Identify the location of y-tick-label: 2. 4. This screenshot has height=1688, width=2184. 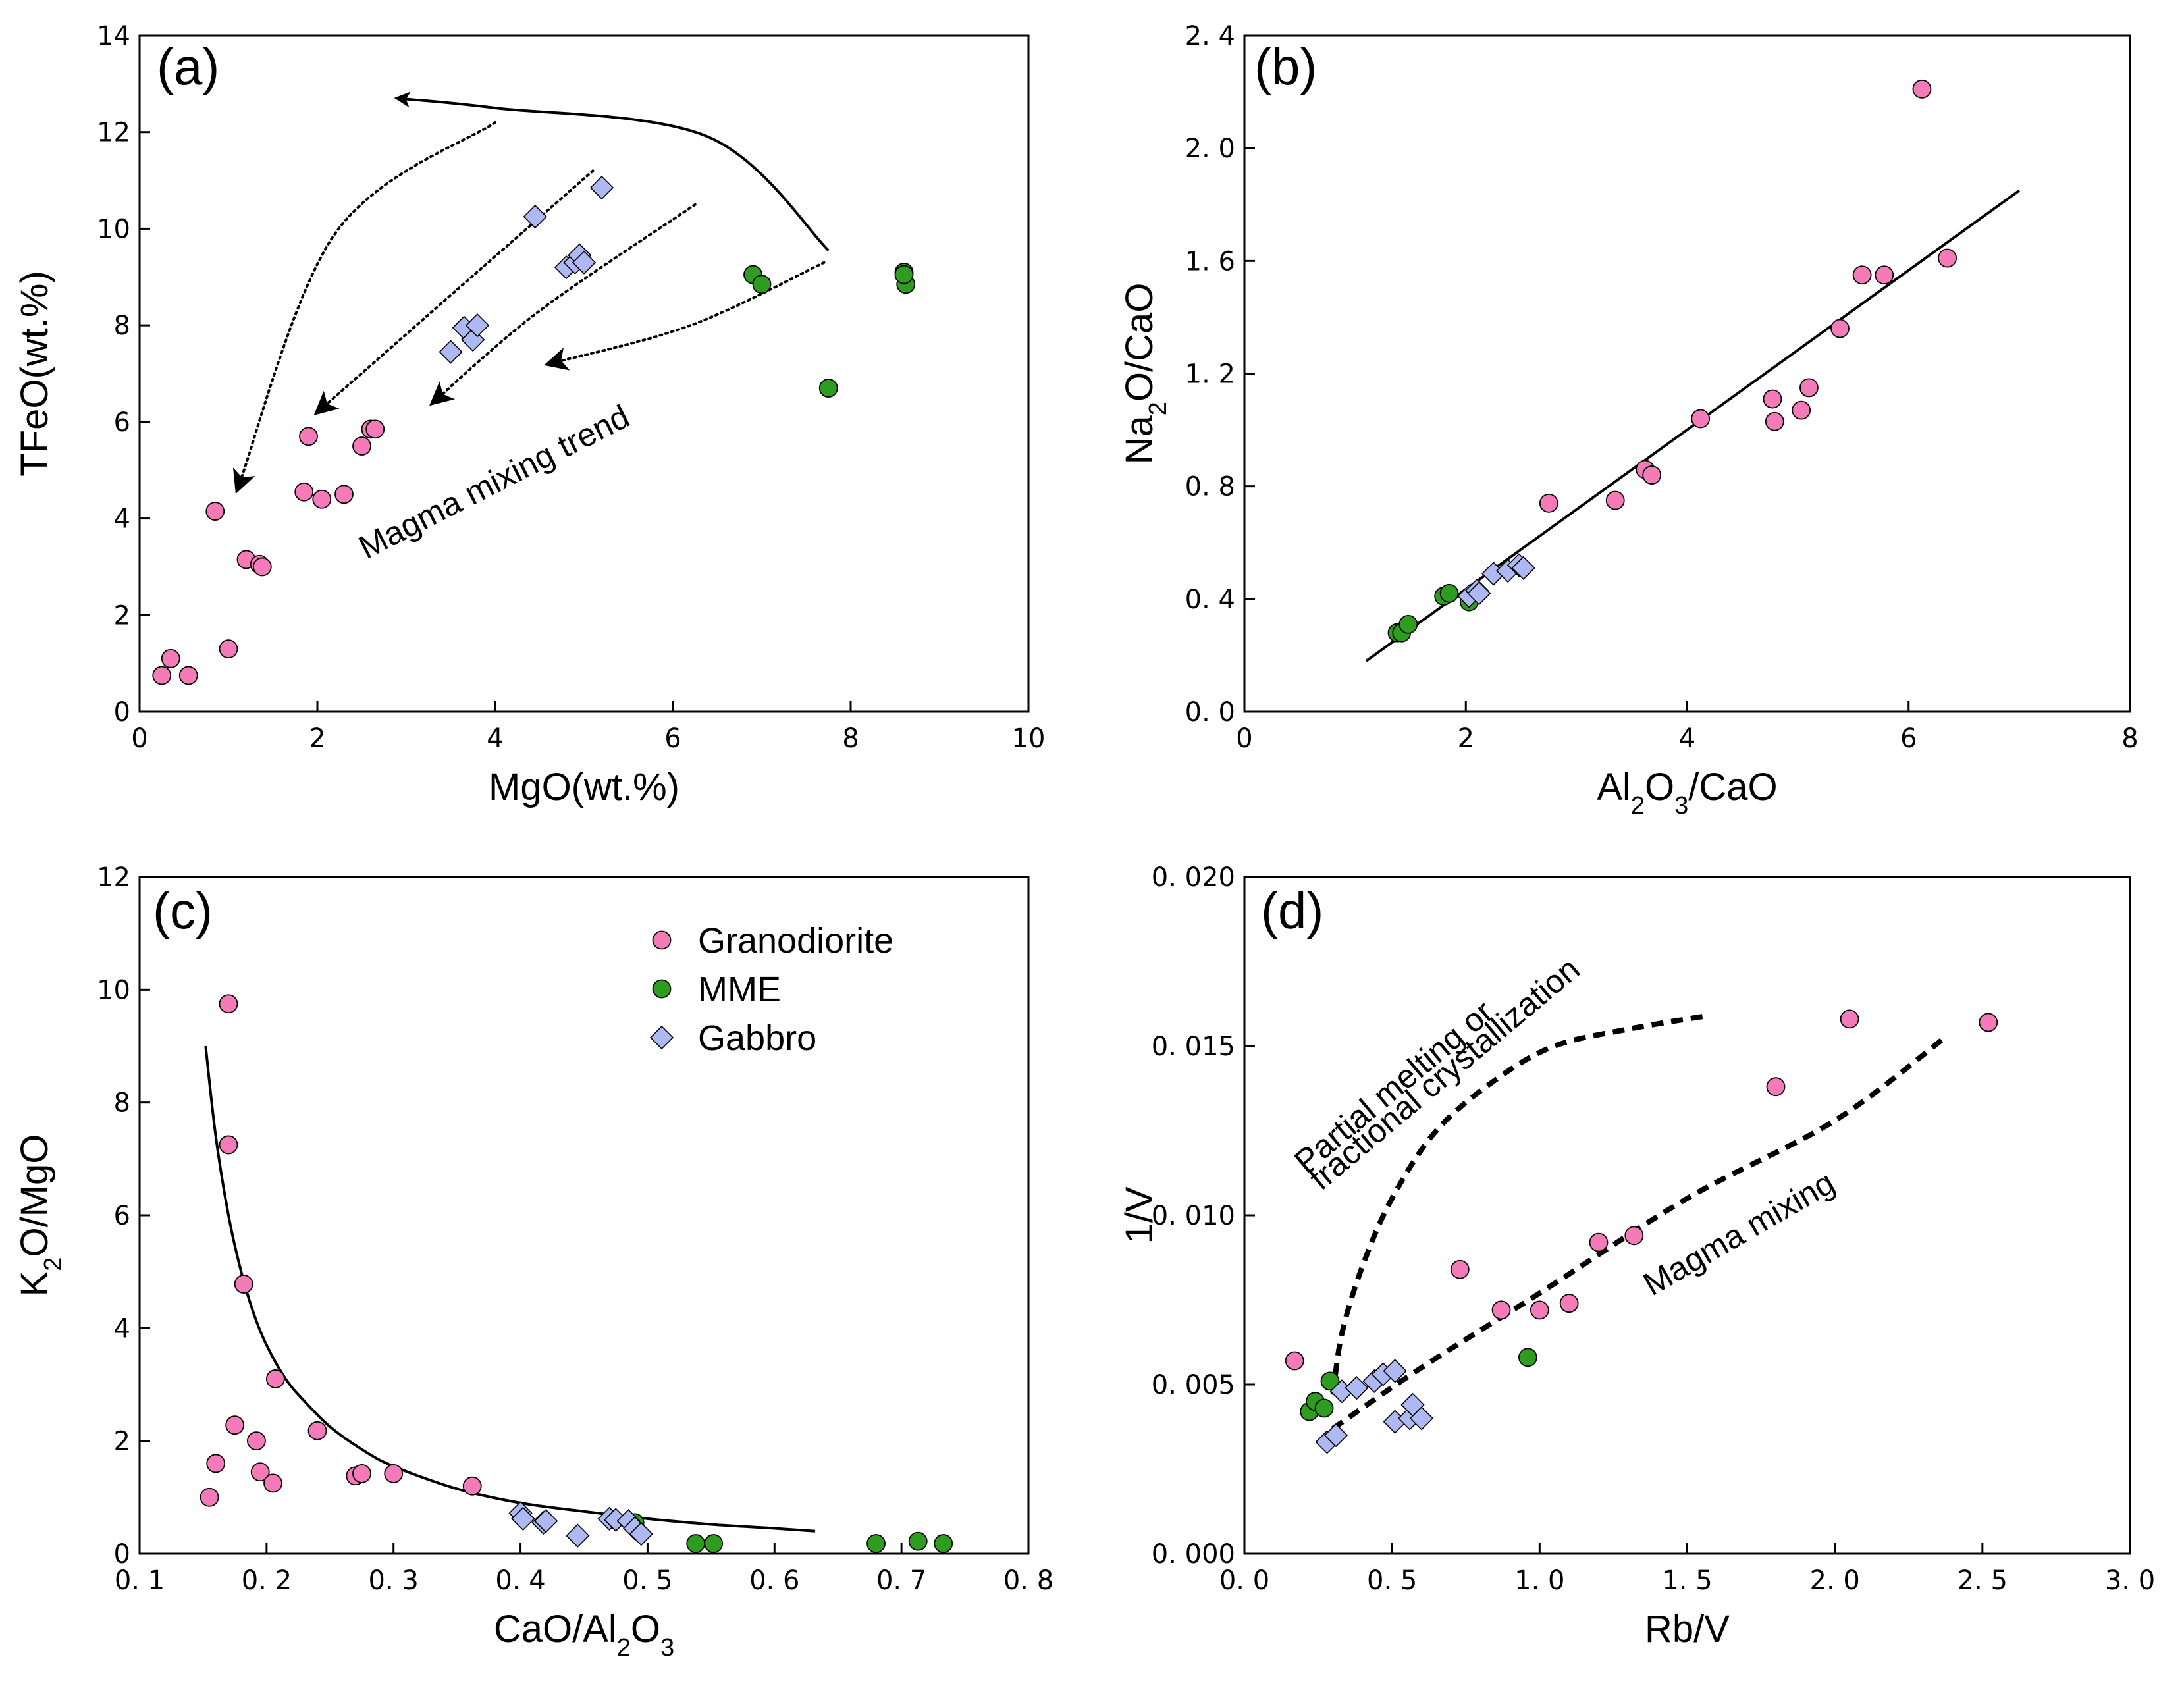
(1210, 36).